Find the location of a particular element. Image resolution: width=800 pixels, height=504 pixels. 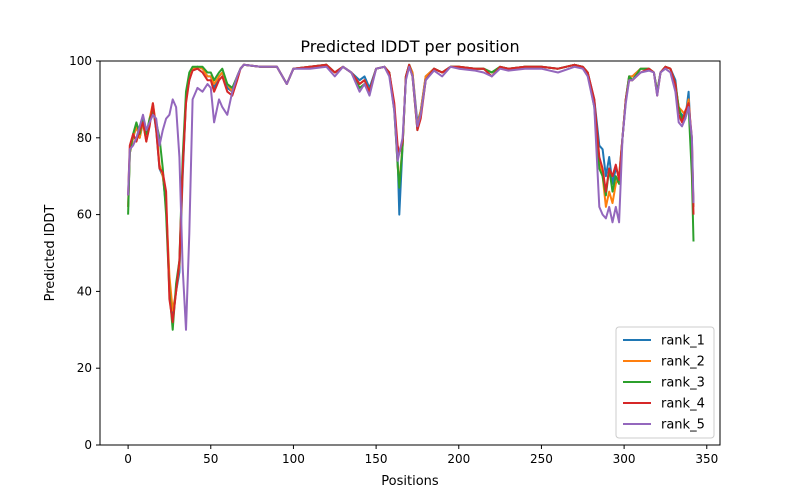

legend-label-rank_2: rank_2 is located at coordinates (683, 362).